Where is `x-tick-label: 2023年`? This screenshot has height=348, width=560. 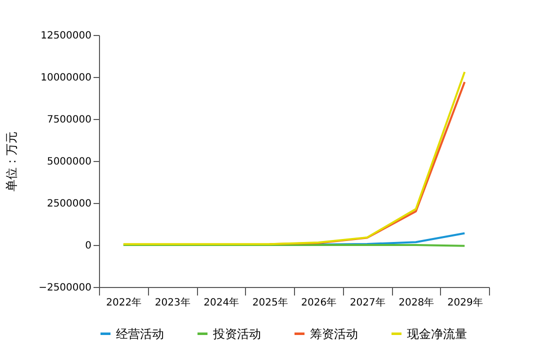 x-tick-label: 2023年 is located at coordinates (172, 302).